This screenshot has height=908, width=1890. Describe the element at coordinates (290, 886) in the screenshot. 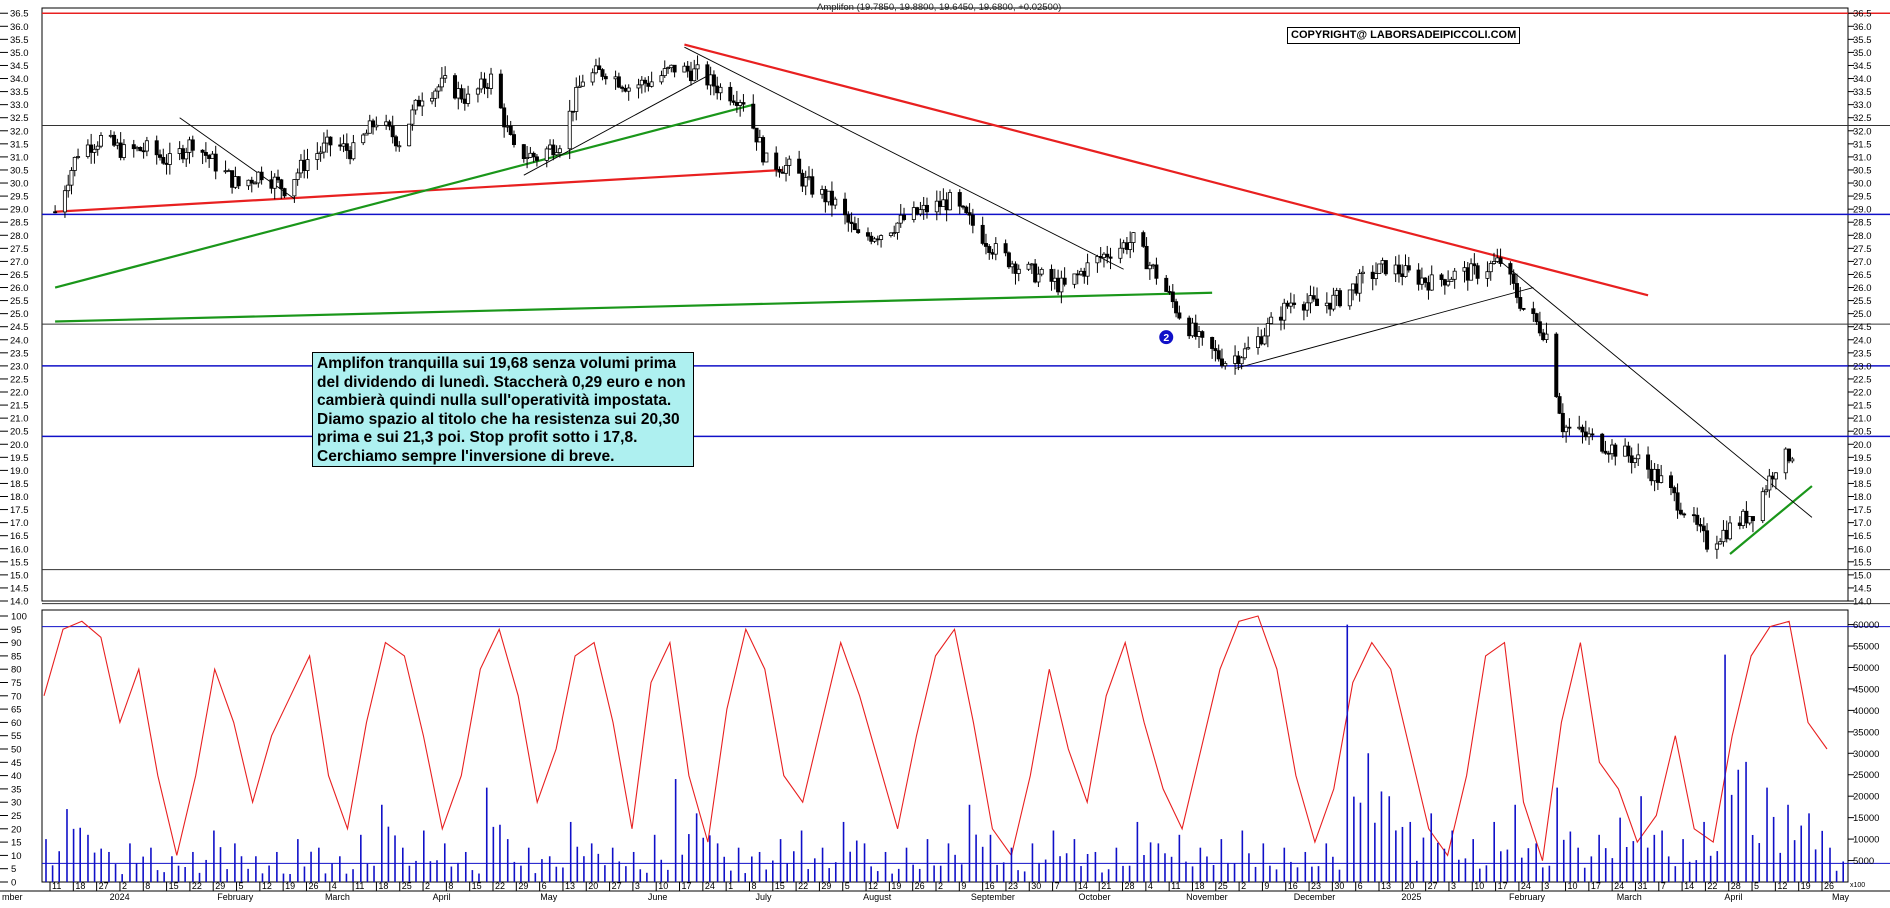

I see `x-tick-label: 19` at that location.